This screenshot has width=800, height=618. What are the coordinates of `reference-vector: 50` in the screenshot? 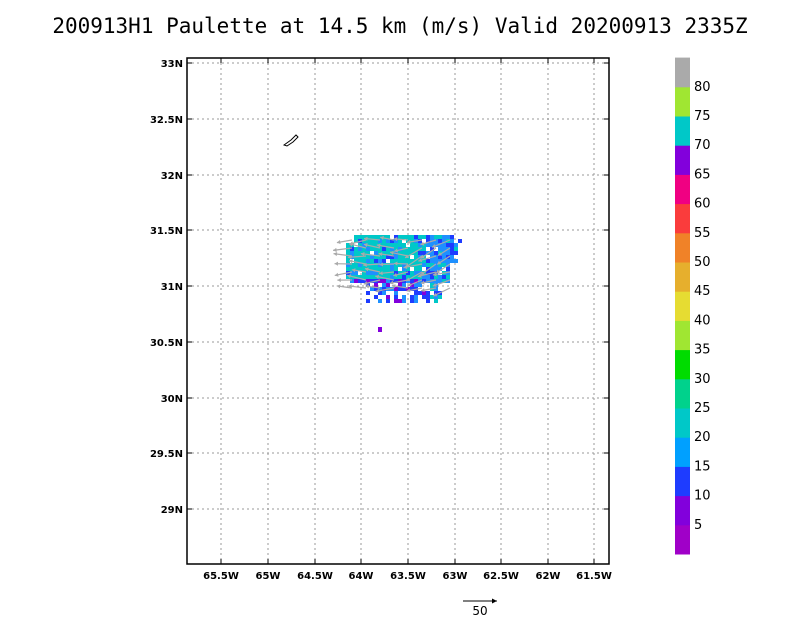 It's located at (480, 608).